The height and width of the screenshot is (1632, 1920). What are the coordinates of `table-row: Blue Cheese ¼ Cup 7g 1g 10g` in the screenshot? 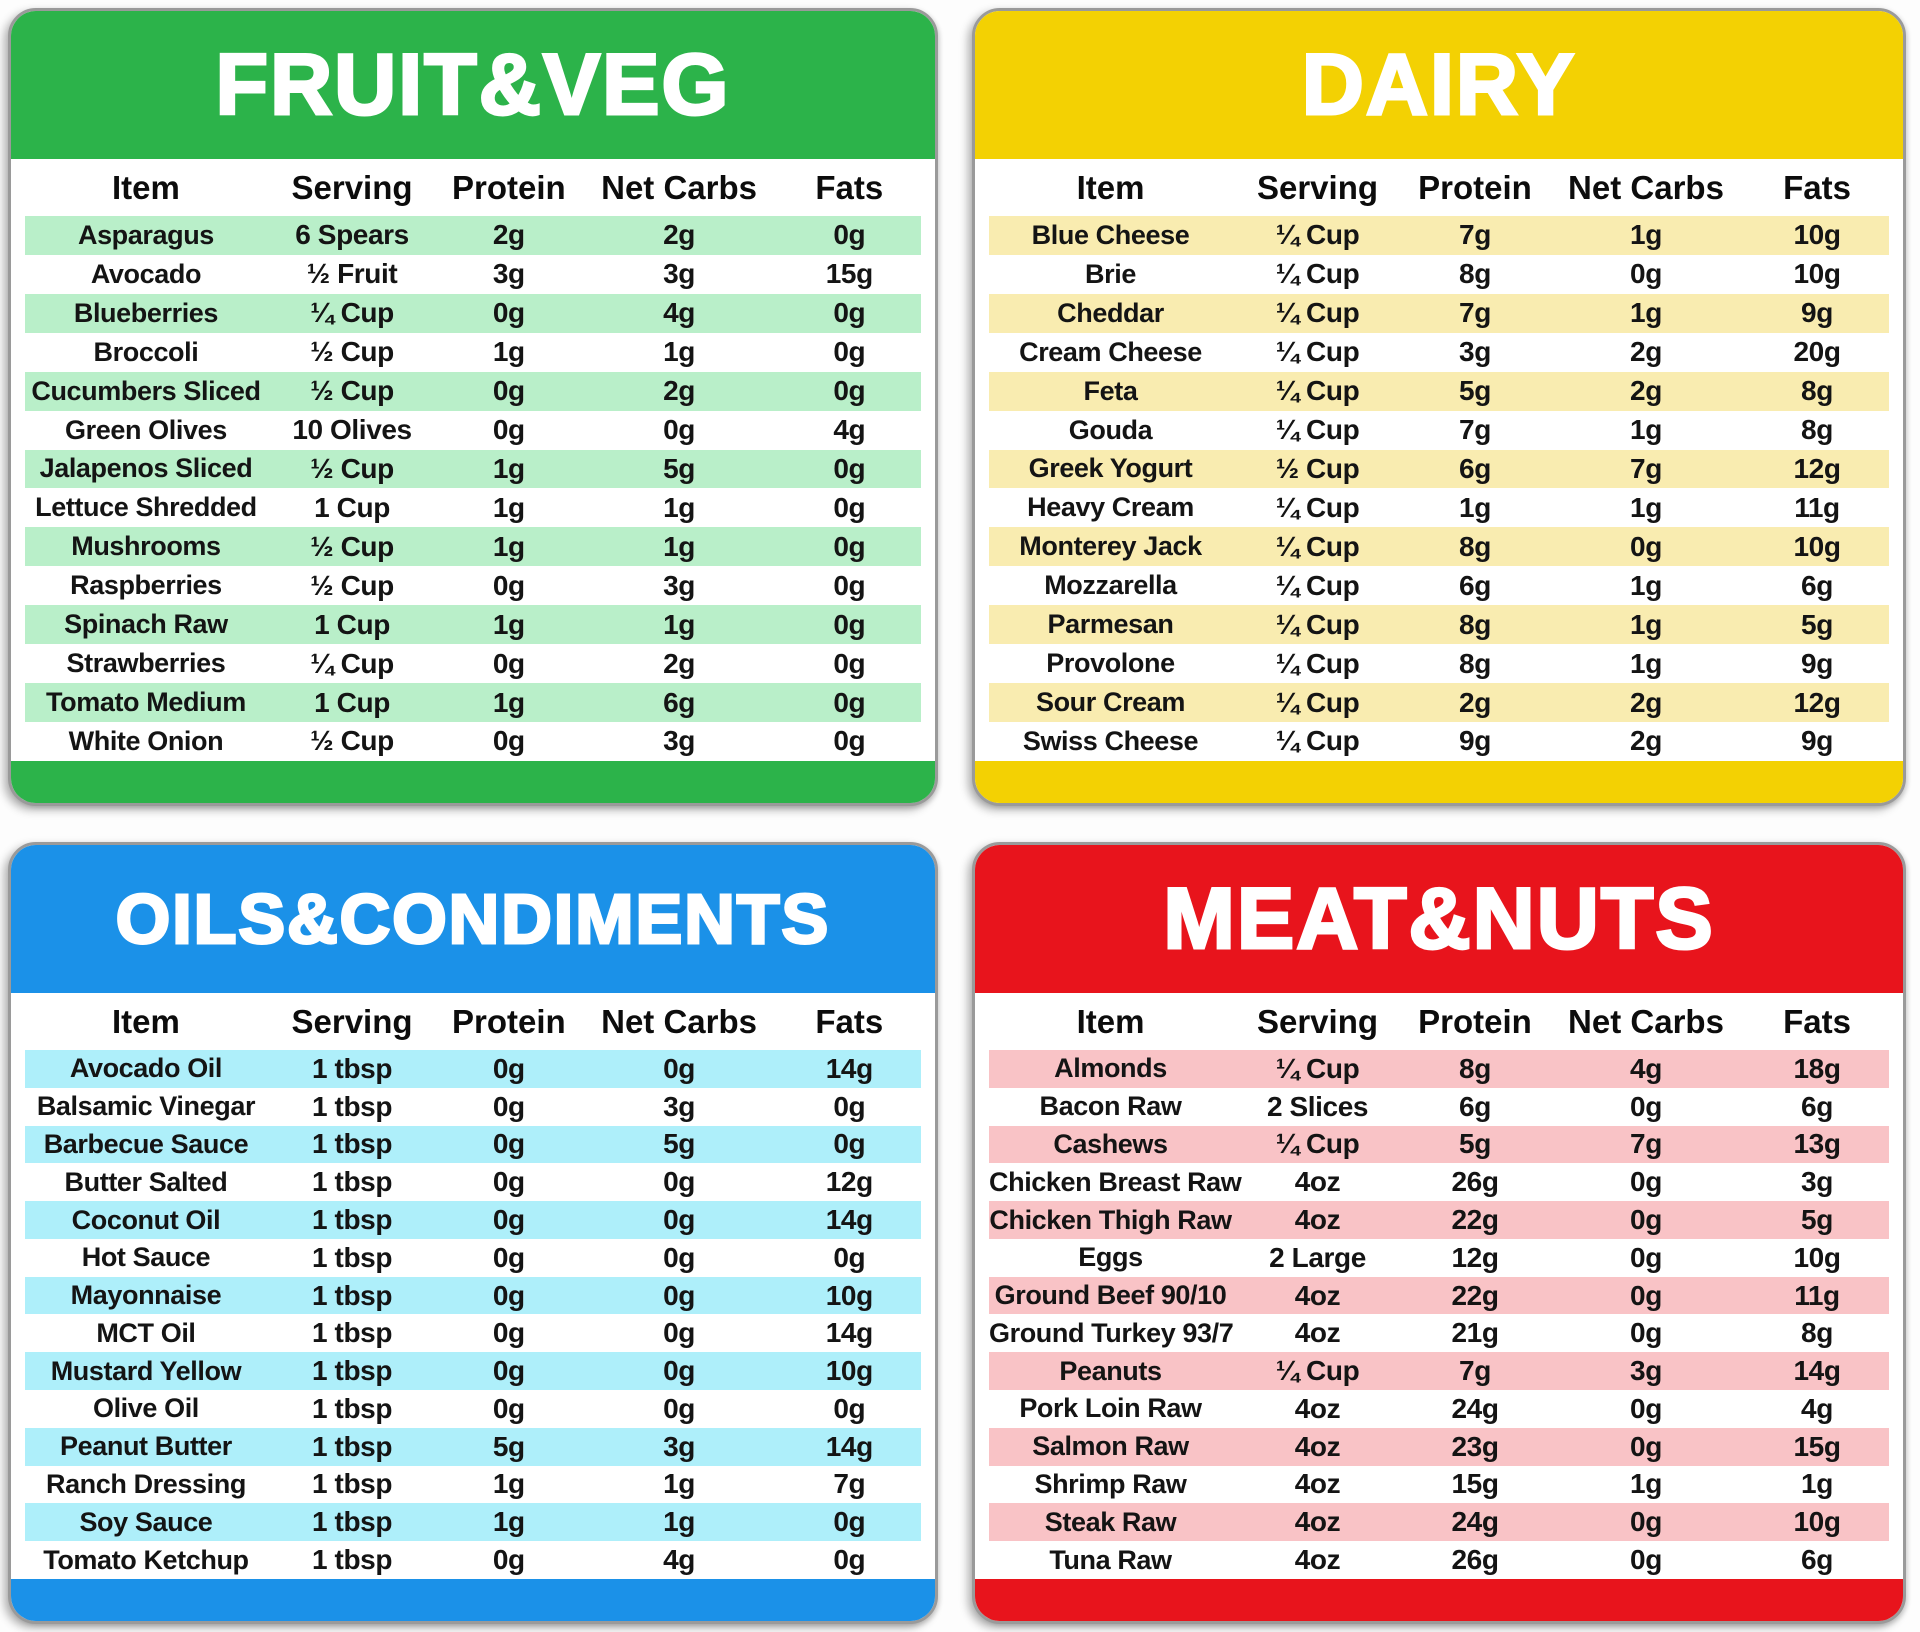 It's located at (1439, 235).